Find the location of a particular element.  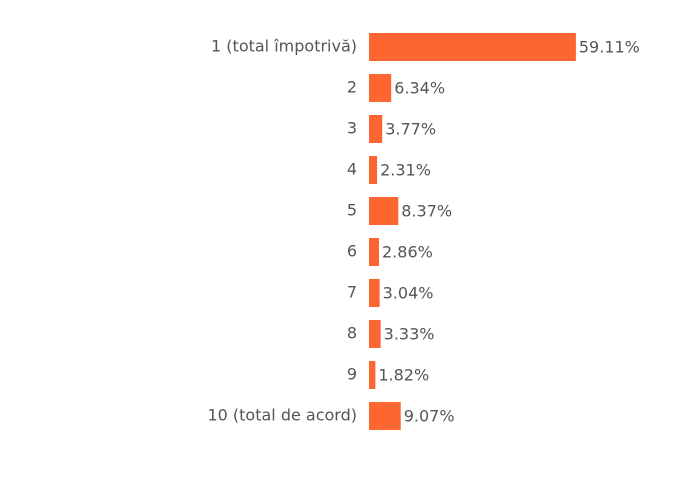

category-label: 8 is located at coordinates (352, 333).